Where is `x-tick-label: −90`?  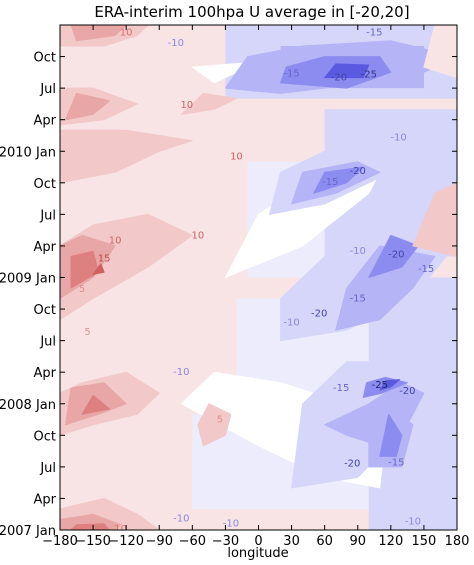 x-tick-label: −90 is located at coordinates (159, 541).